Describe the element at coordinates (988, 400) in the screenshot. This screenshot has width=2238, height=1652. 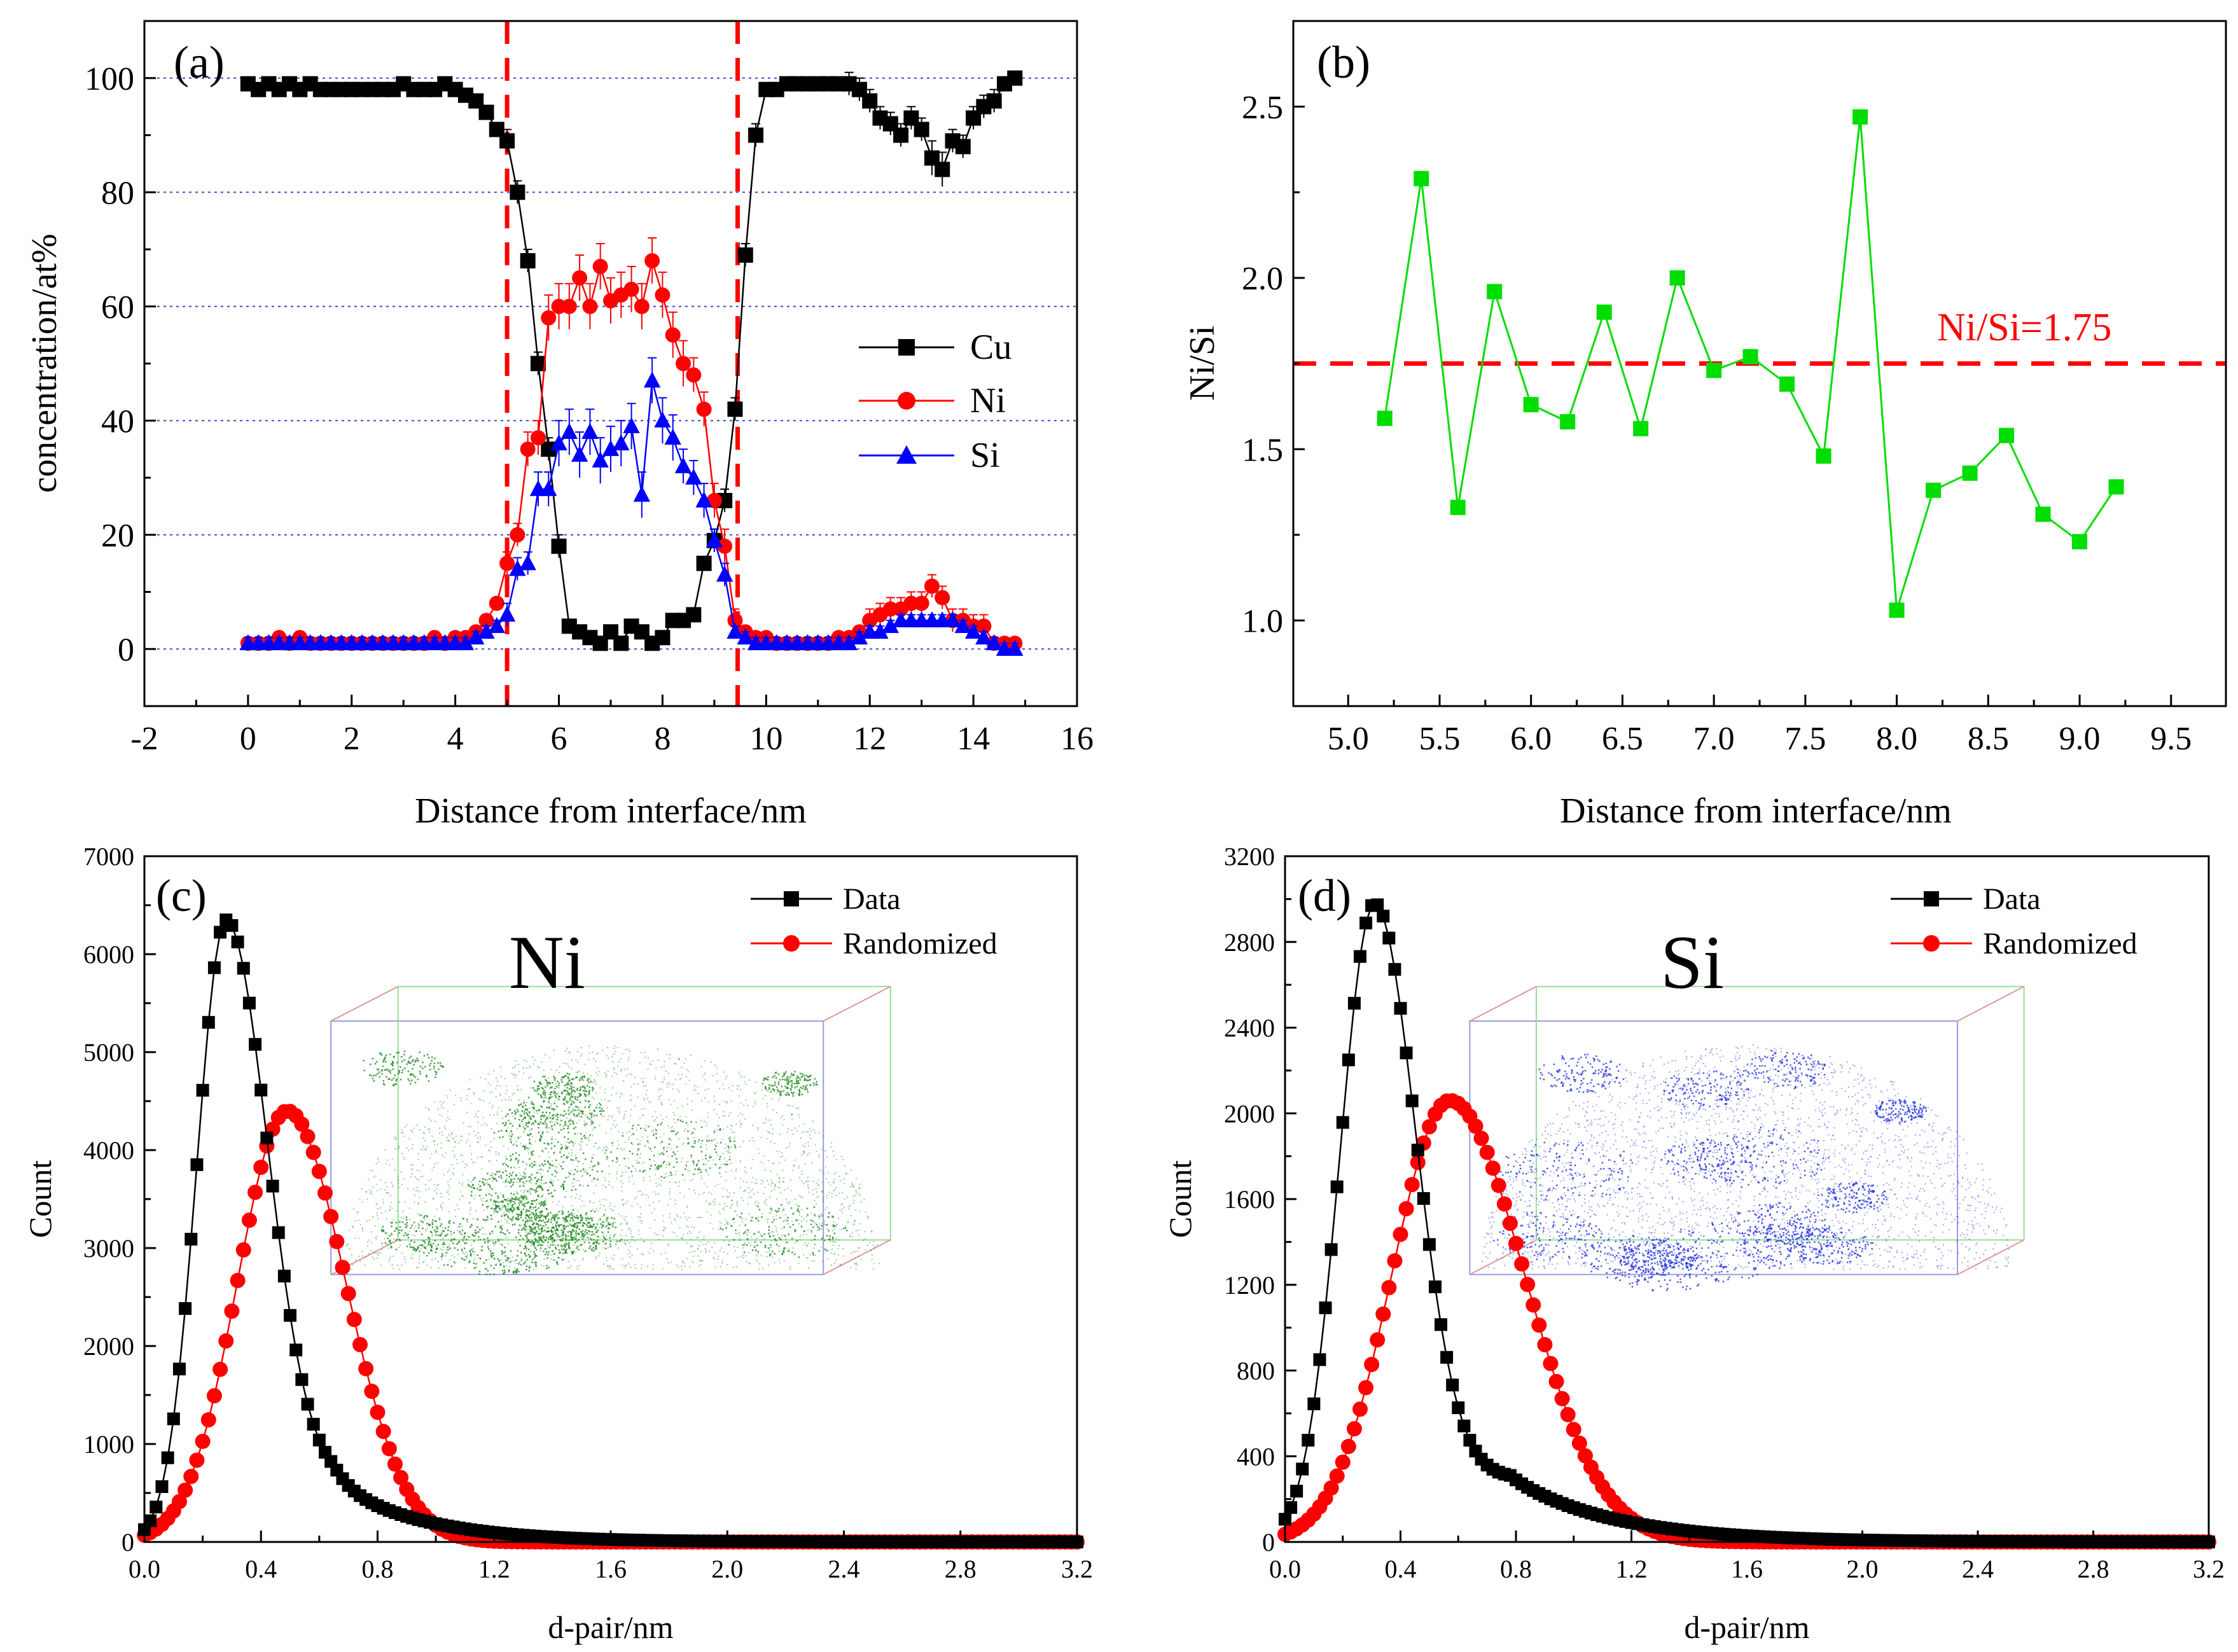
I see `legend-a-ni-label: Ni` at that location.